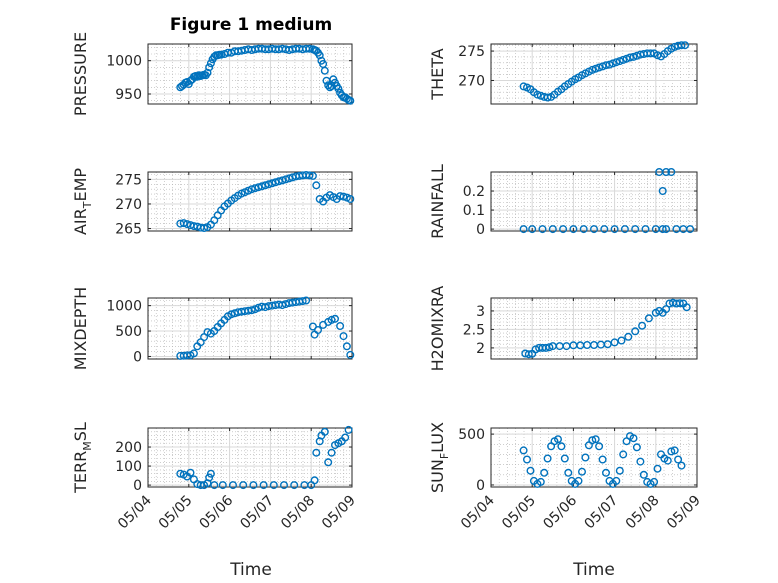  I want to click on x-tick-label: 05/09, so click(339, 513).